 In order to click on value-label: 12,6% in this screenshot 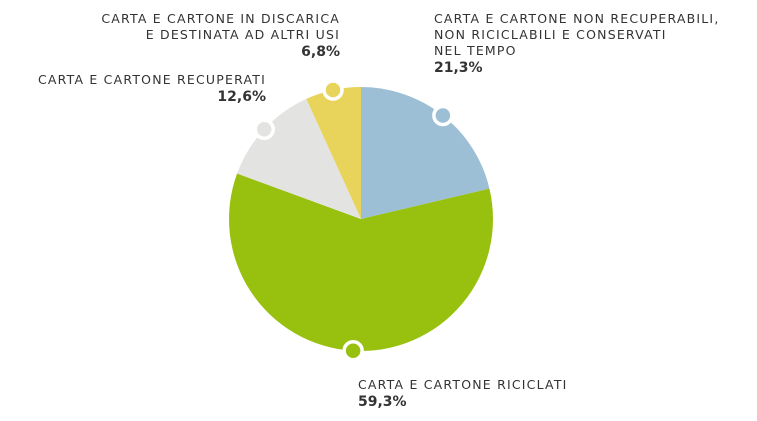, I will do `click(241, 97)`.